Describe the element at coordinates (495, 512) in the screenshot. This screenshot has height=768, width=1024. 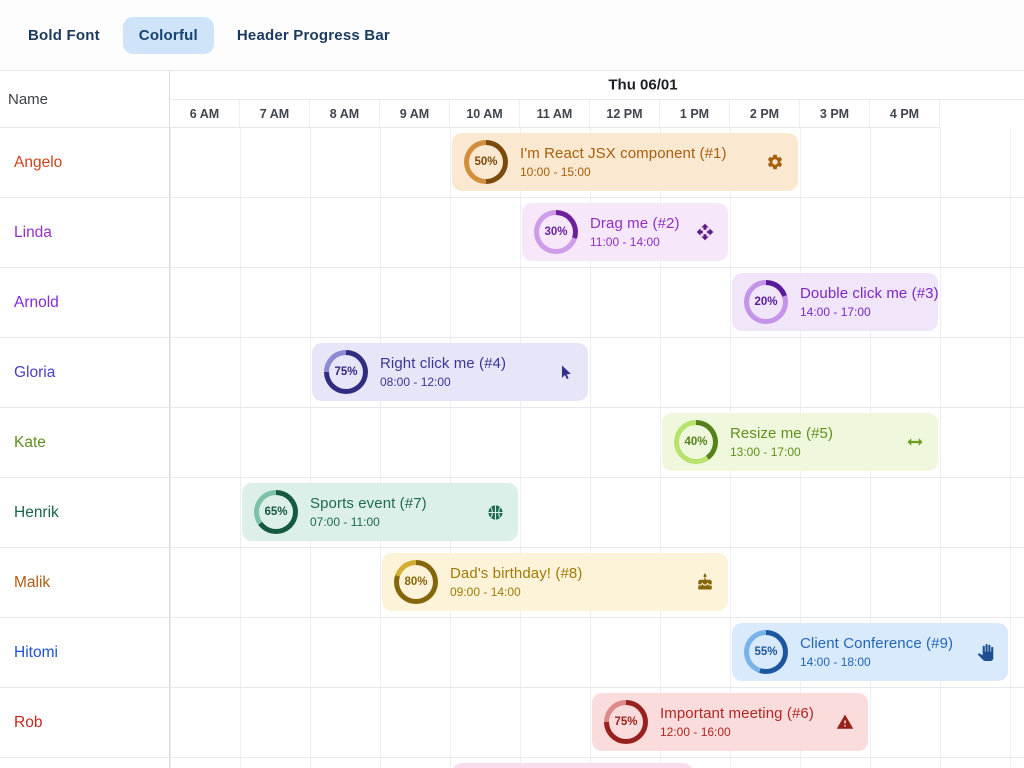
I see `basketball-icon` at that location.